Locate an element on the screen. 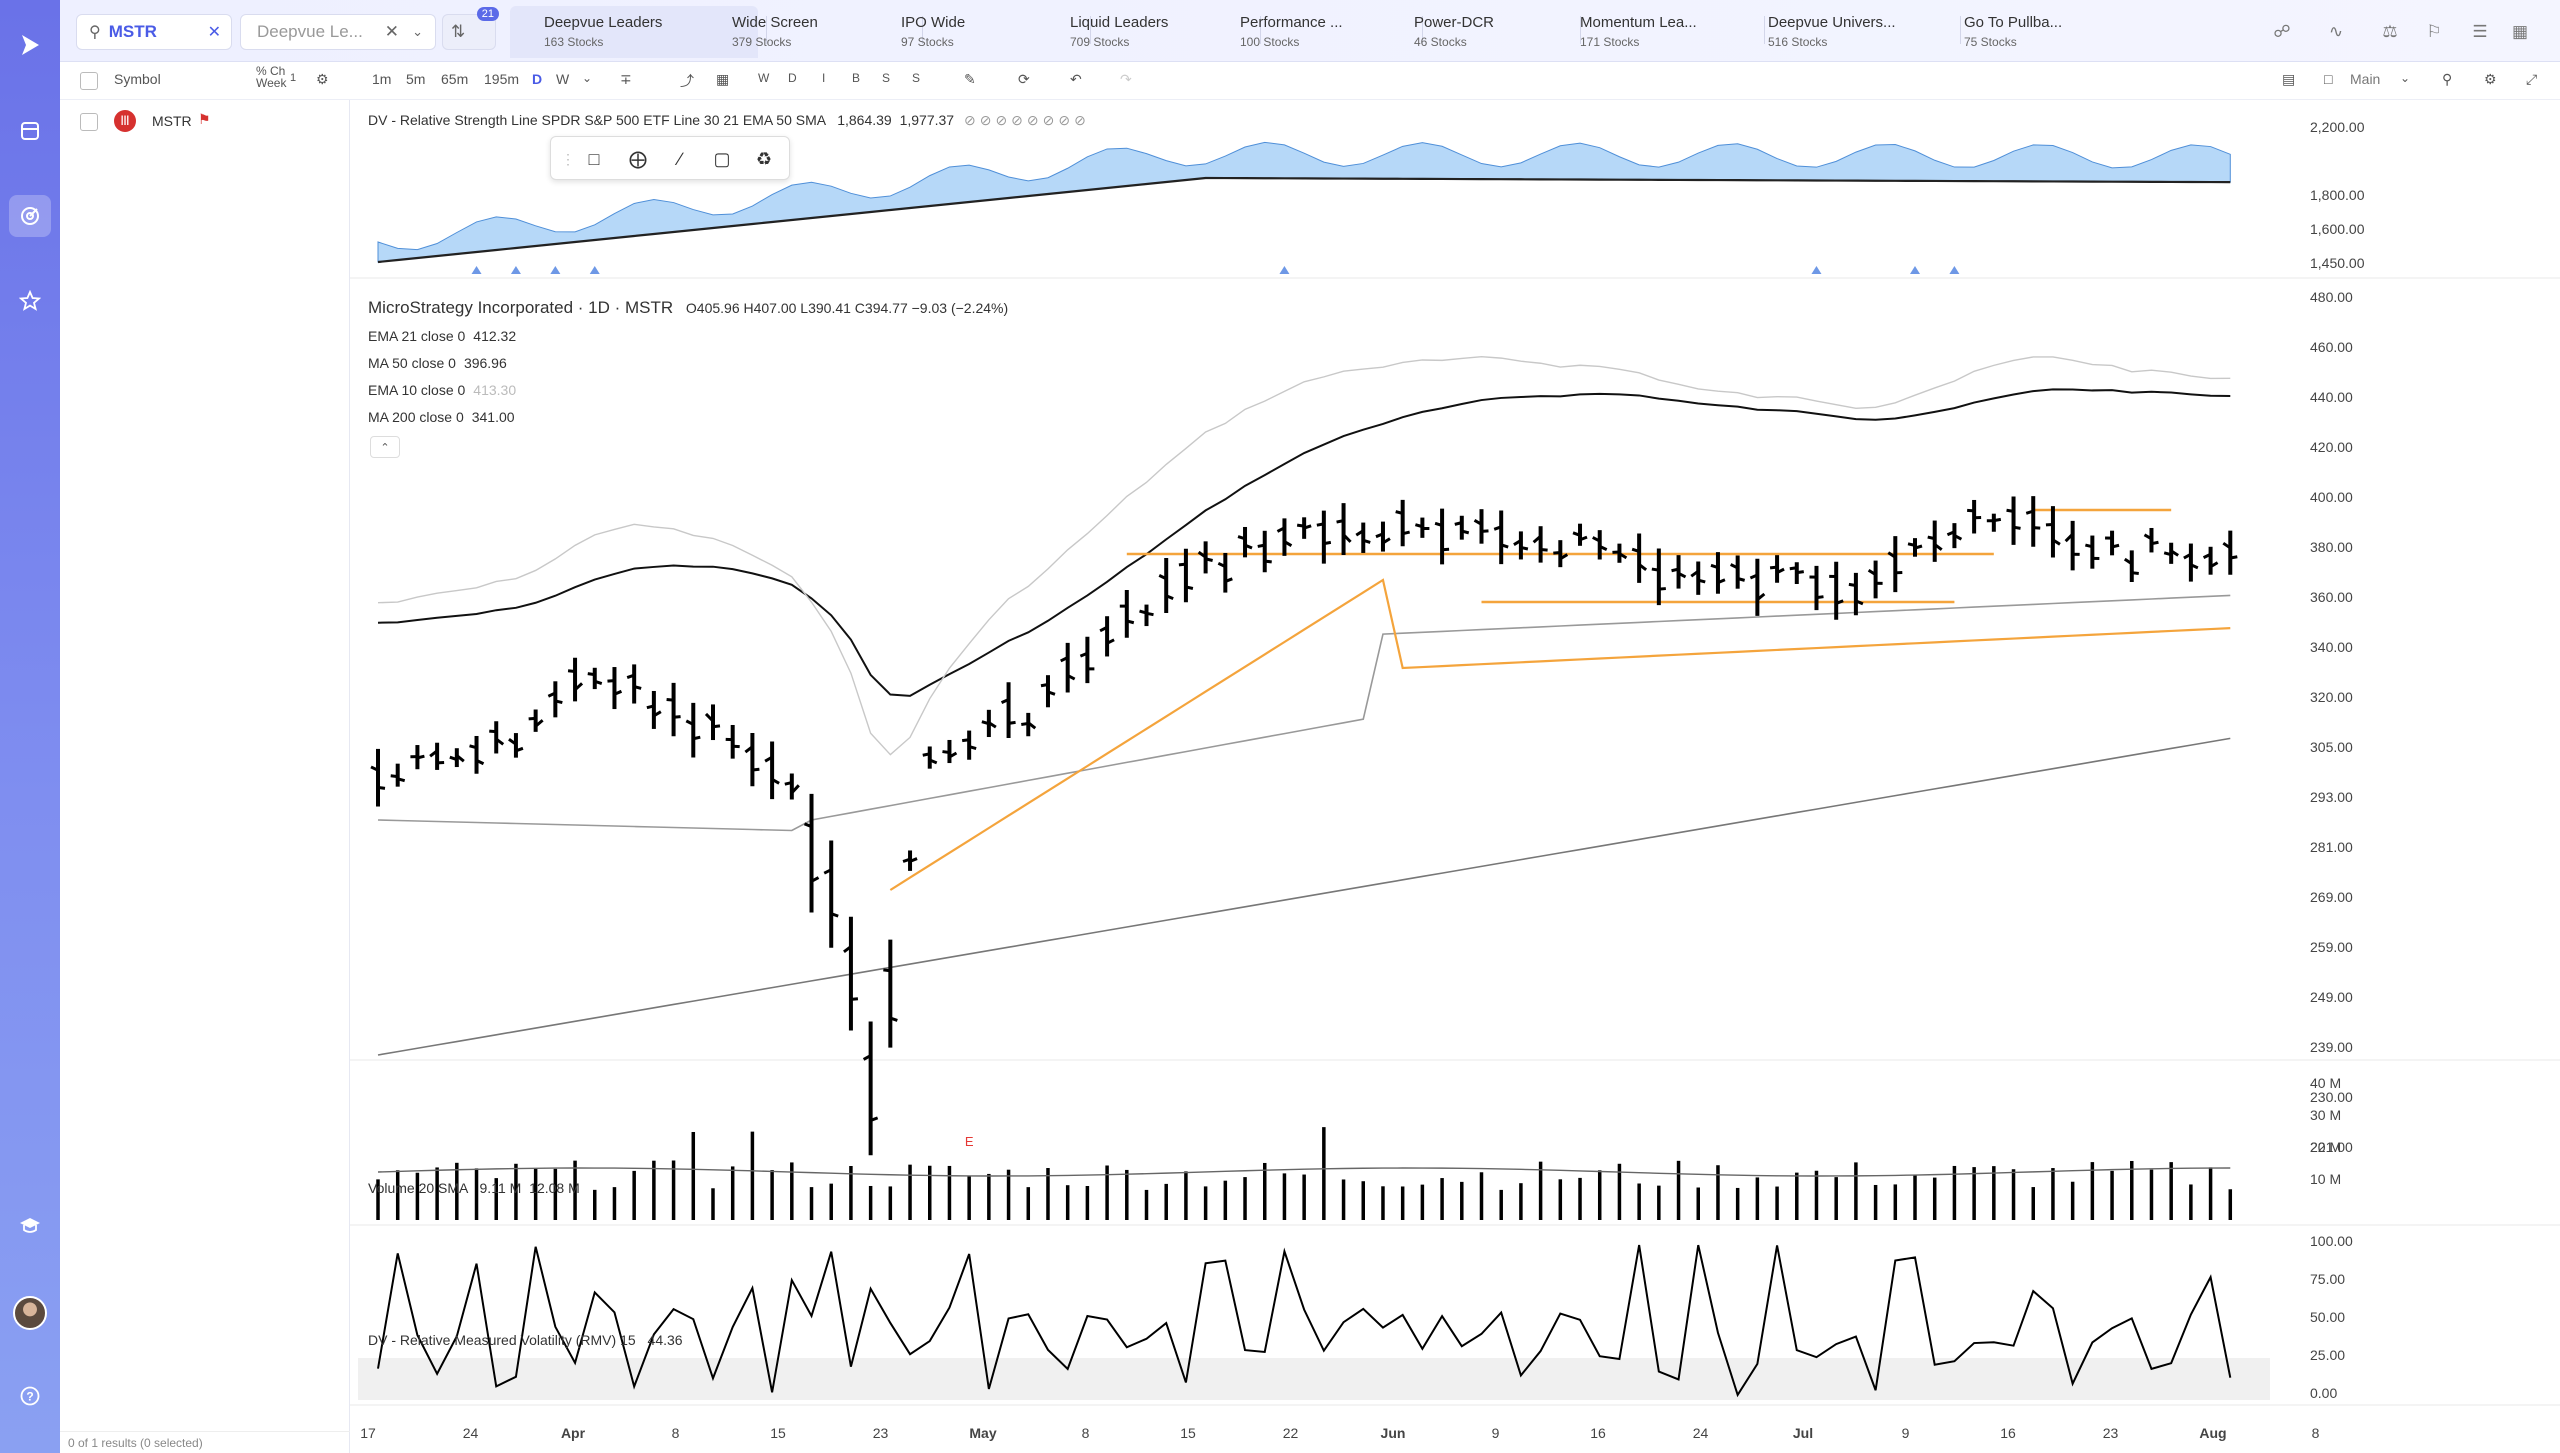 The height and width of the screenshot is (1453, 2560). interval-65m: 65m is located at coordinates (455, 79).